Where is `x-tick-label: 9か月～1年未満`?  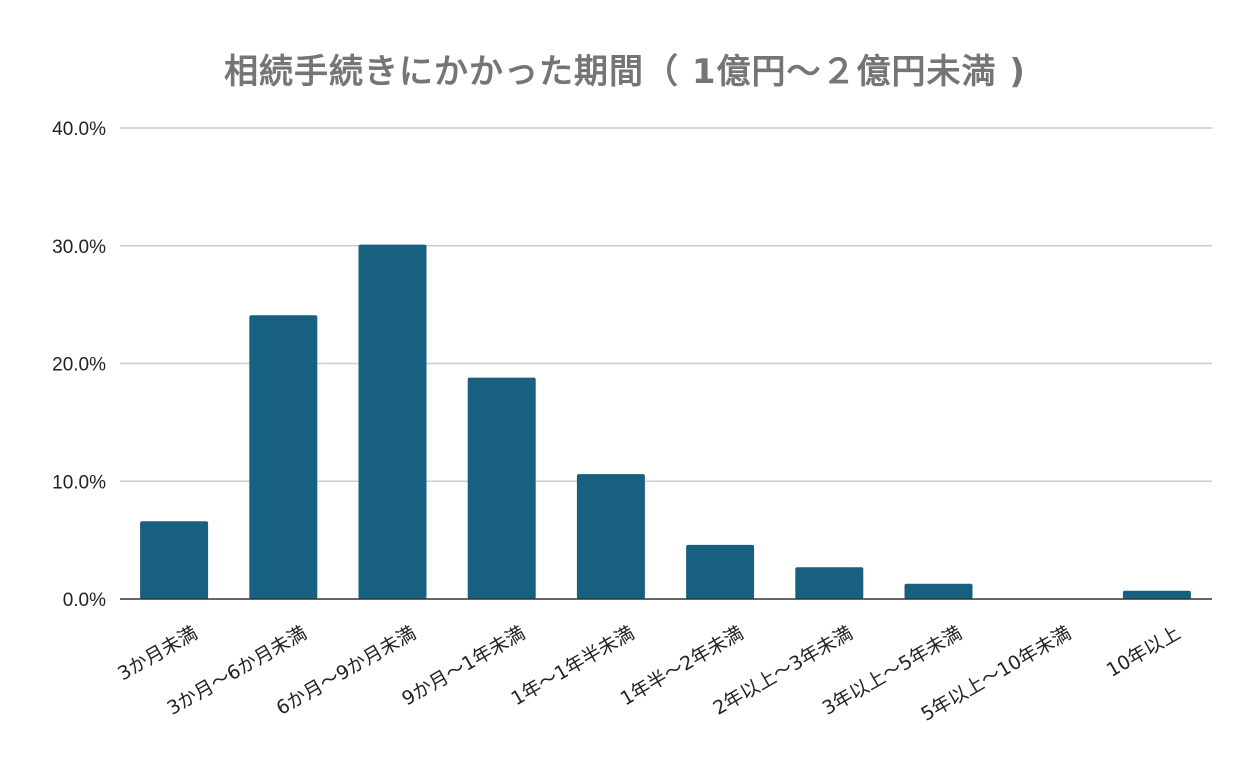
x-tick-label: 9か月～1年未満 is located at coordinates (463, 666).